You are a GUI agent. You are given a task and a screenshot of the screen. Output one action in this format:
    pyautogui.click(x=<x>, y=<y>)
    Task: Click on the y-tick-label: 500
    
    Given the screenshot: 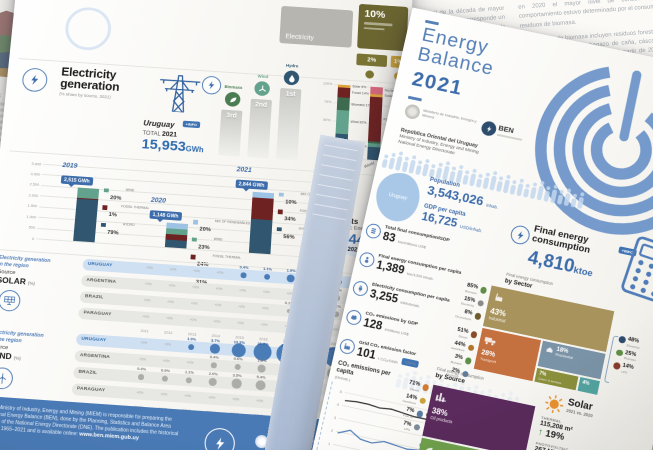 What is the action you would take?
    pyautogui.click(x=32, y=227)
    